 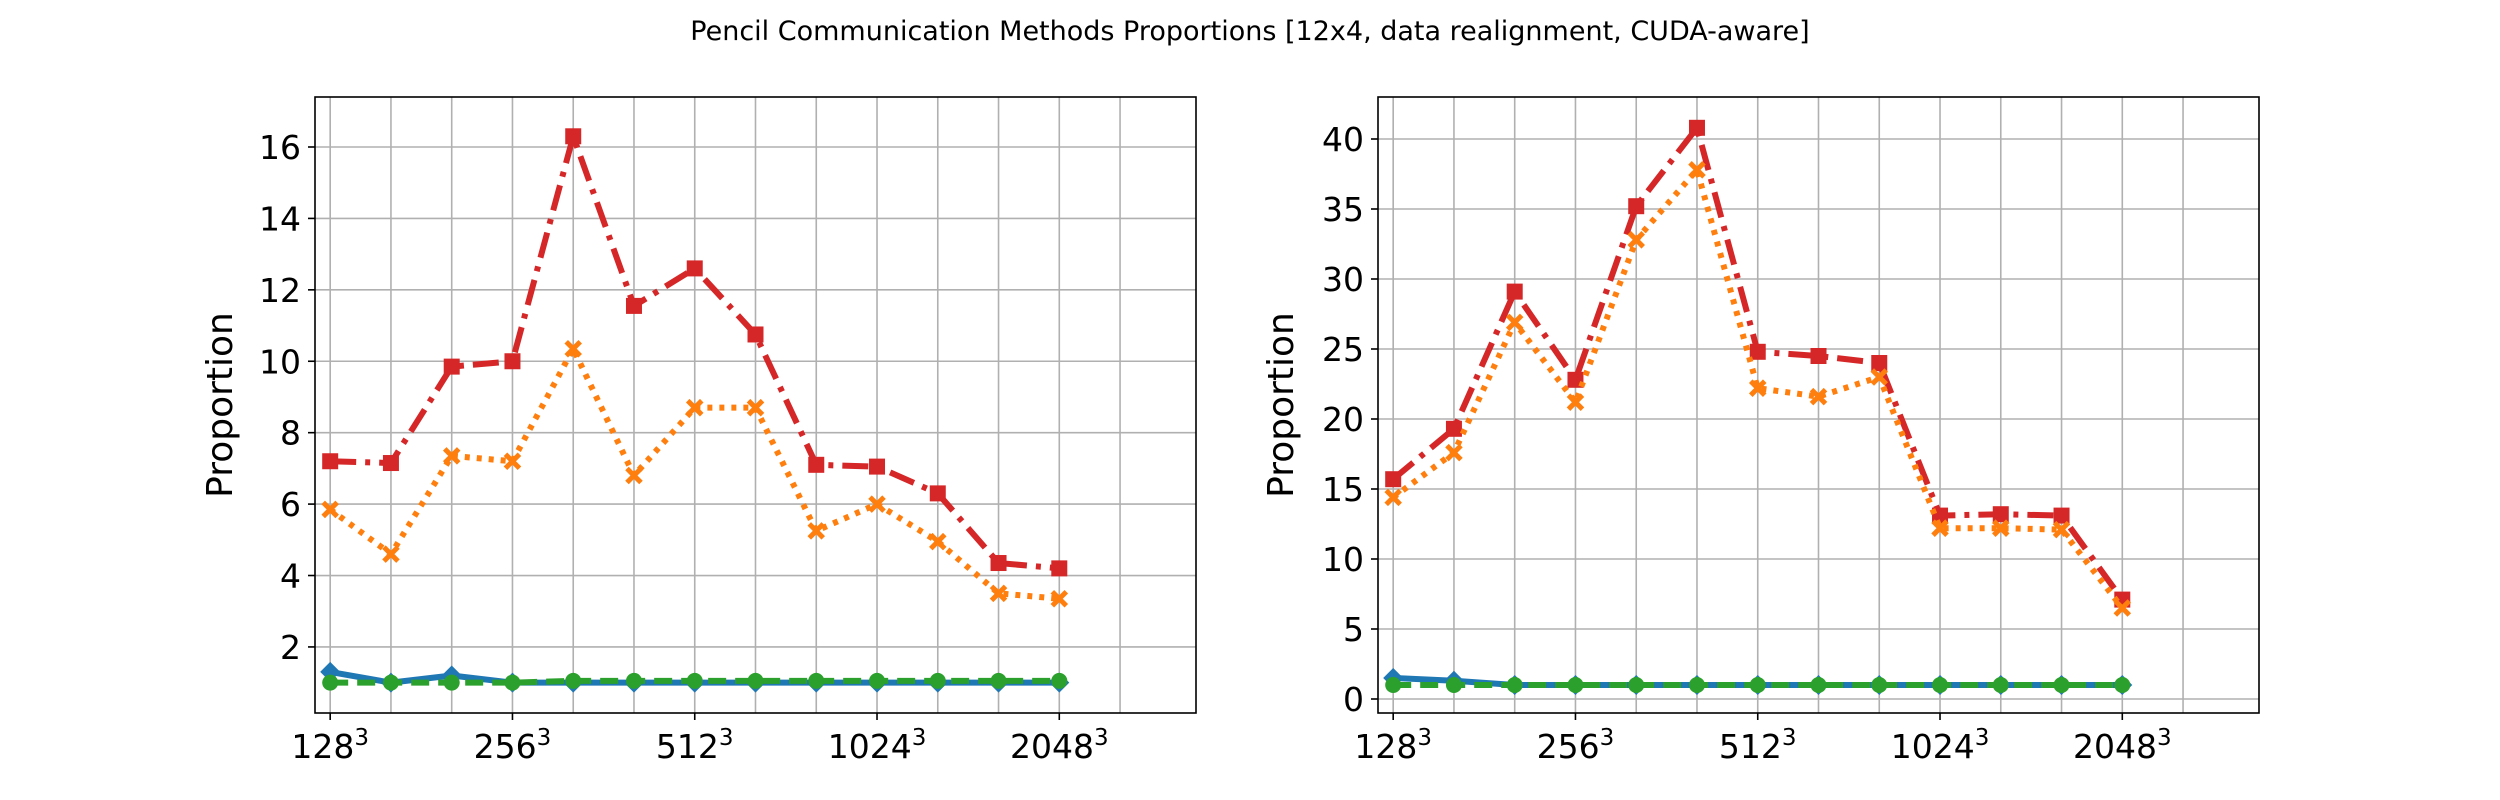 What do you see at coordinates (290, 576) in the screenshot?
I see `y-tick-label: 4` at bounding box center [290, 576].